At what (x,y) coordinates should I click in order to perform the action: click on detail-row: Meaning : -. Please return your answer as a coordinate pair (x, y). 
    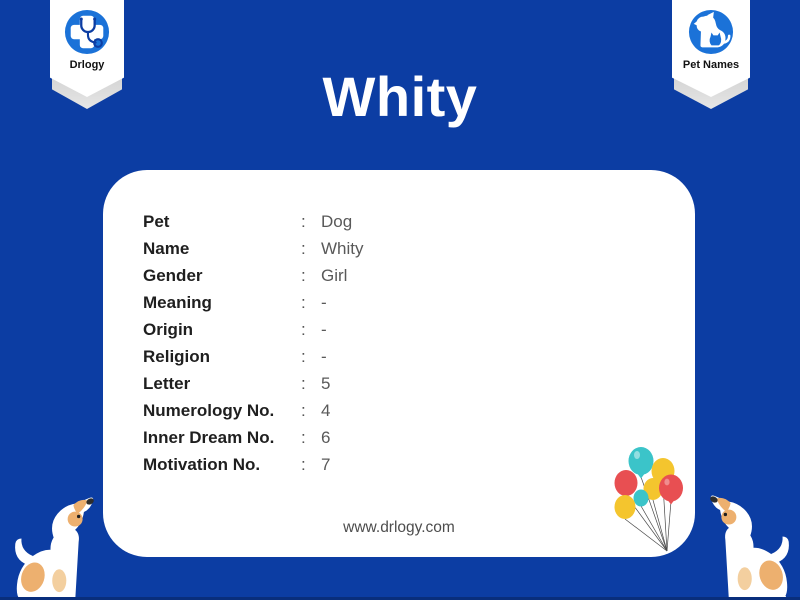
    Looking at the image, I should click on (404, 302).